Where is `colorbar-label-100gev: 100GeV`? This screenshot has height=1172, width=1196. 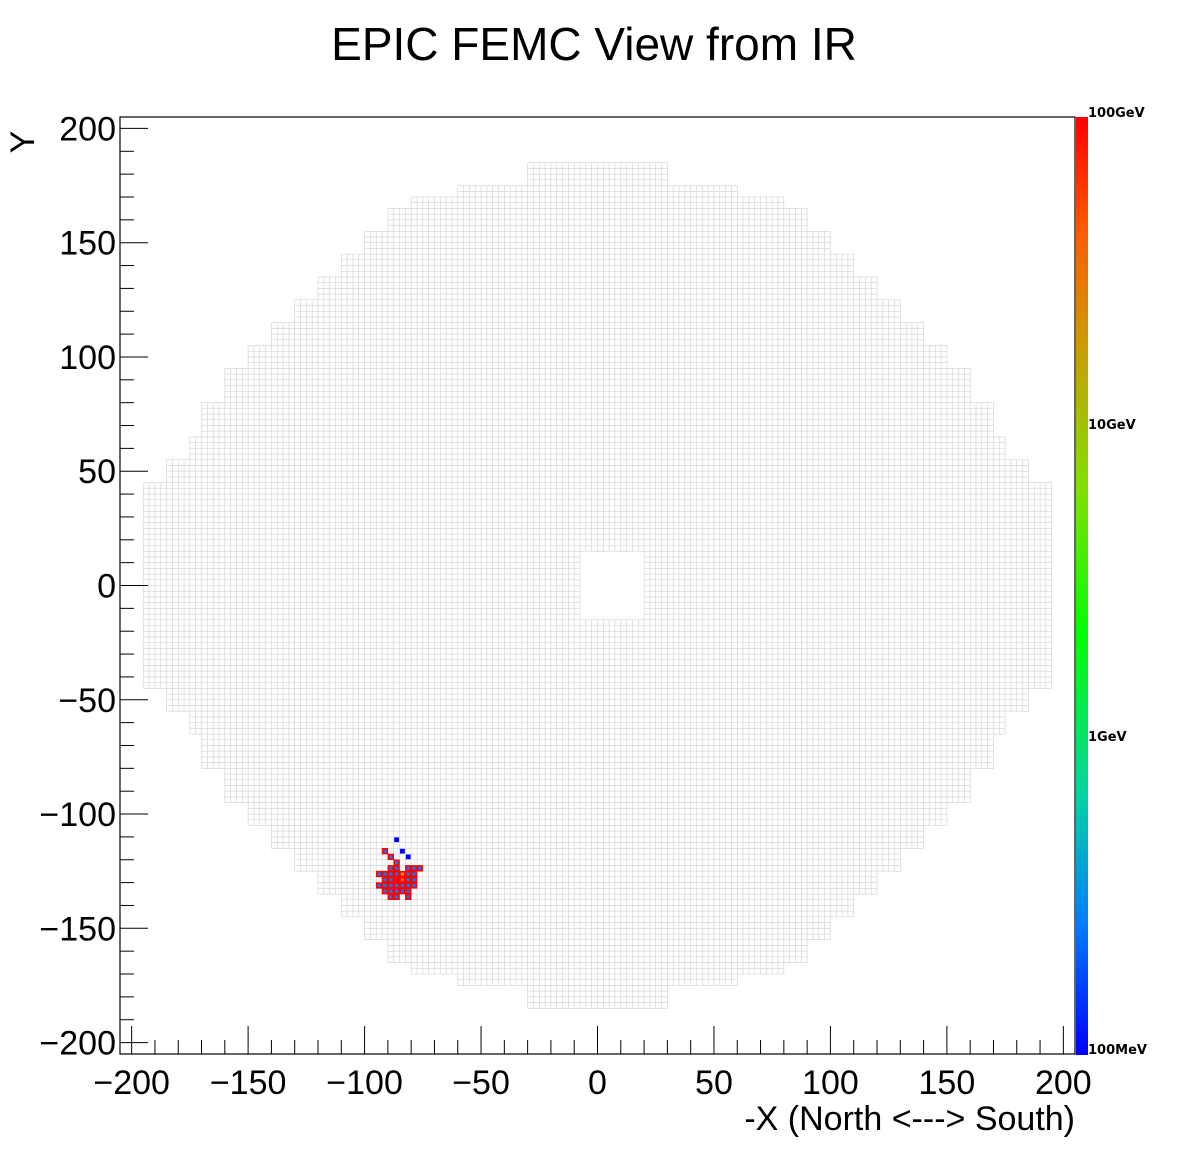 colorbar-label-100gev: 100GeV is located at coordinates (1116, 113).